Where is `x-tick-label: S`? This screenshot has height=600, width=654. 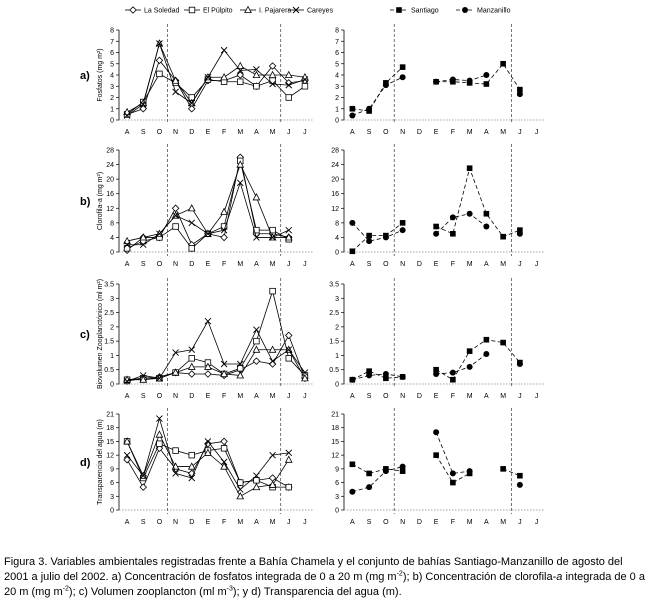 x-tick-label: S is located at coordinates (143, 522).